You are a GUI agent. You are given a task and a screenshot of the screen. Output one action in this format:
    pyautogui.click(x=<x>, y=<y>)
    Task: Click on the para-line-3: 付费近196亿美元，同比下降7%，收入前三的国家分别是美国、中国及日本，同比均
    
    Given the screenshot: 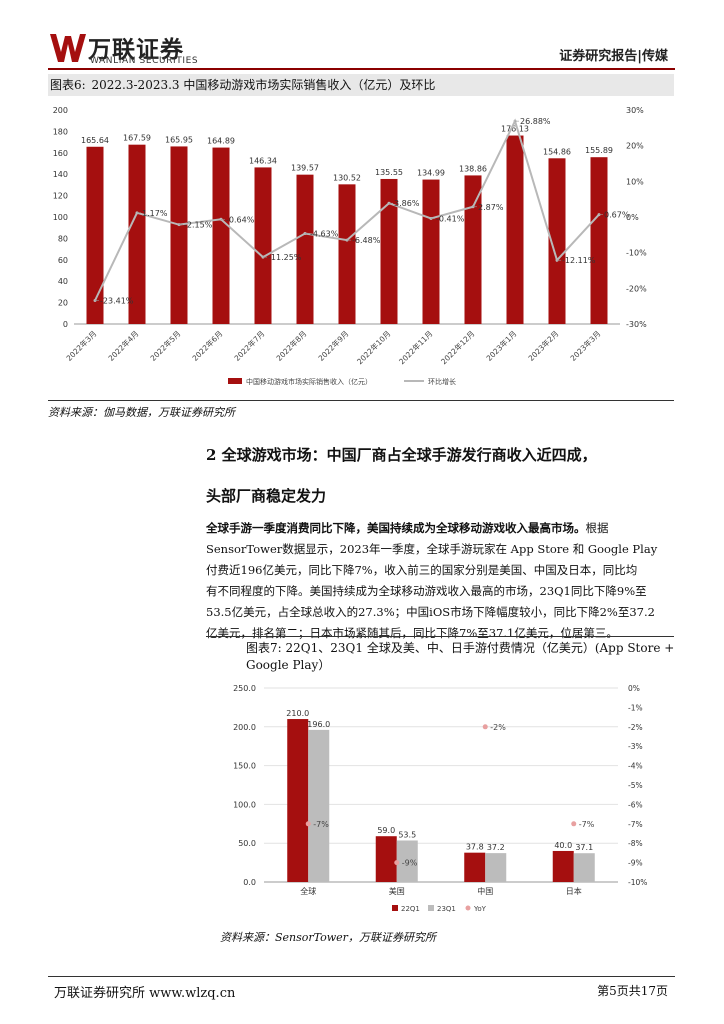 What is the action you would take?
    pyautogui.click(x=422, y=570)
    